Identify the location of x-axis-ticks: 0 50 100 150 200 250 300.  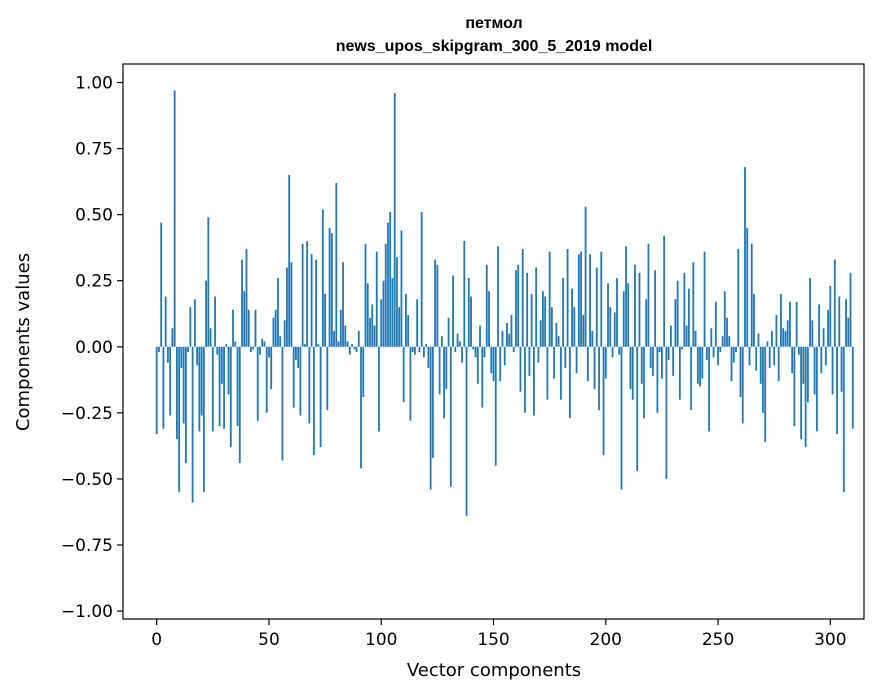
(499, 634).